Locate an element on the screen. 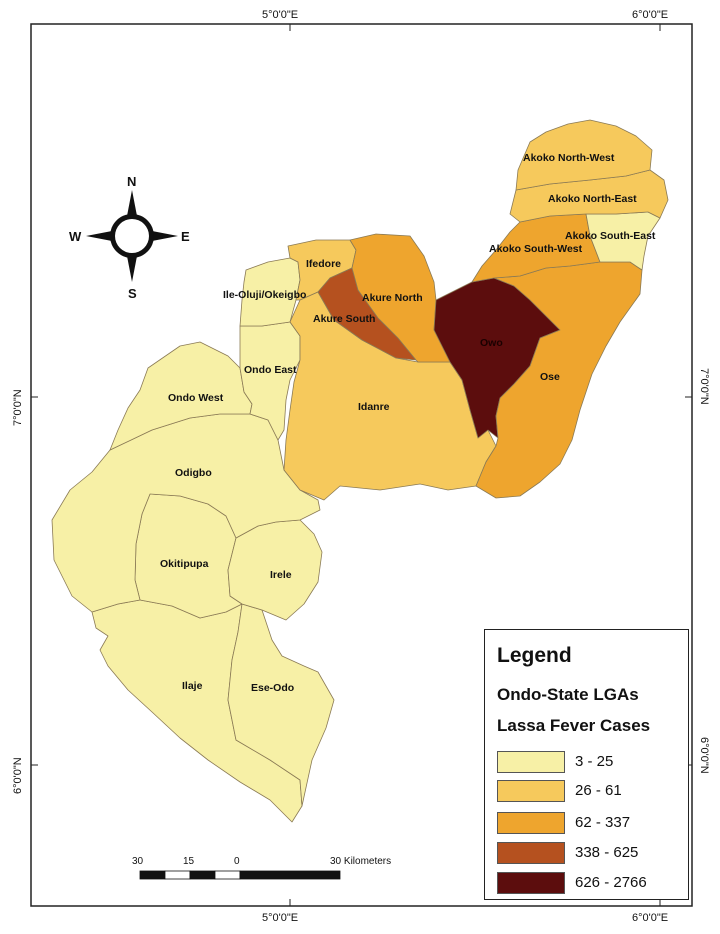  legend-label-class-1: 3 - 25 is located at coordinates (594, 761).